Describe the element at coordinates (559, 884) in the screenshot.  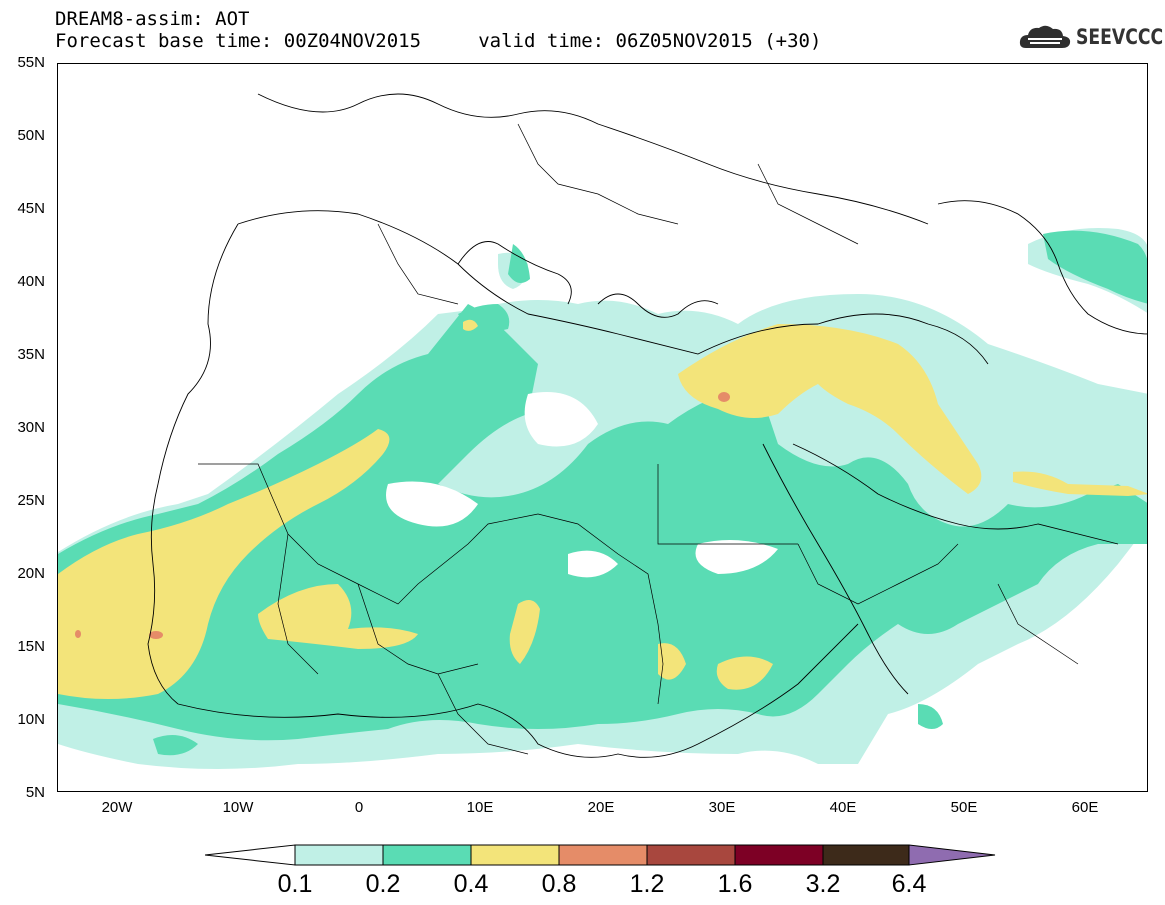
I see `colorbar-label: 0.8` at that location.